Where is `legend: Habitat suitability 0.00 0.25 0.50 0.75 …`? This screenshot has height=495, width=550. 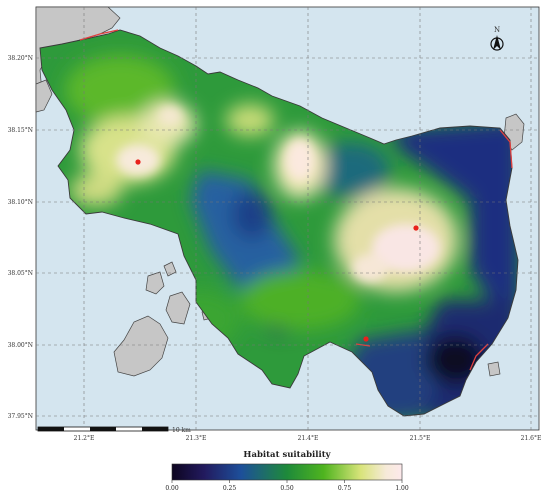 legend: Habitat suitability 0.00 0.25 0.50 0.75 … is located at coordinates (287, 471).